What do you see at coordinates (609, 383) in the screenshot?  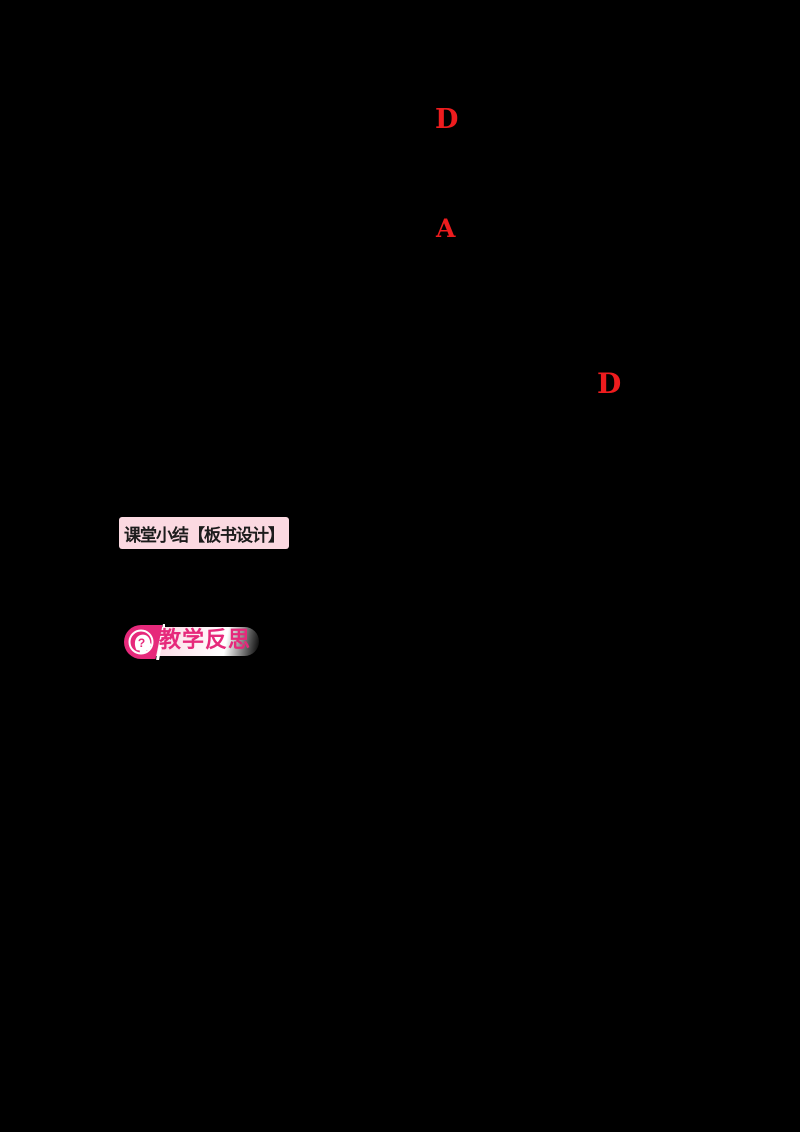 I see `figure-point-label-d-right: D` at bounding box center [609, 383].